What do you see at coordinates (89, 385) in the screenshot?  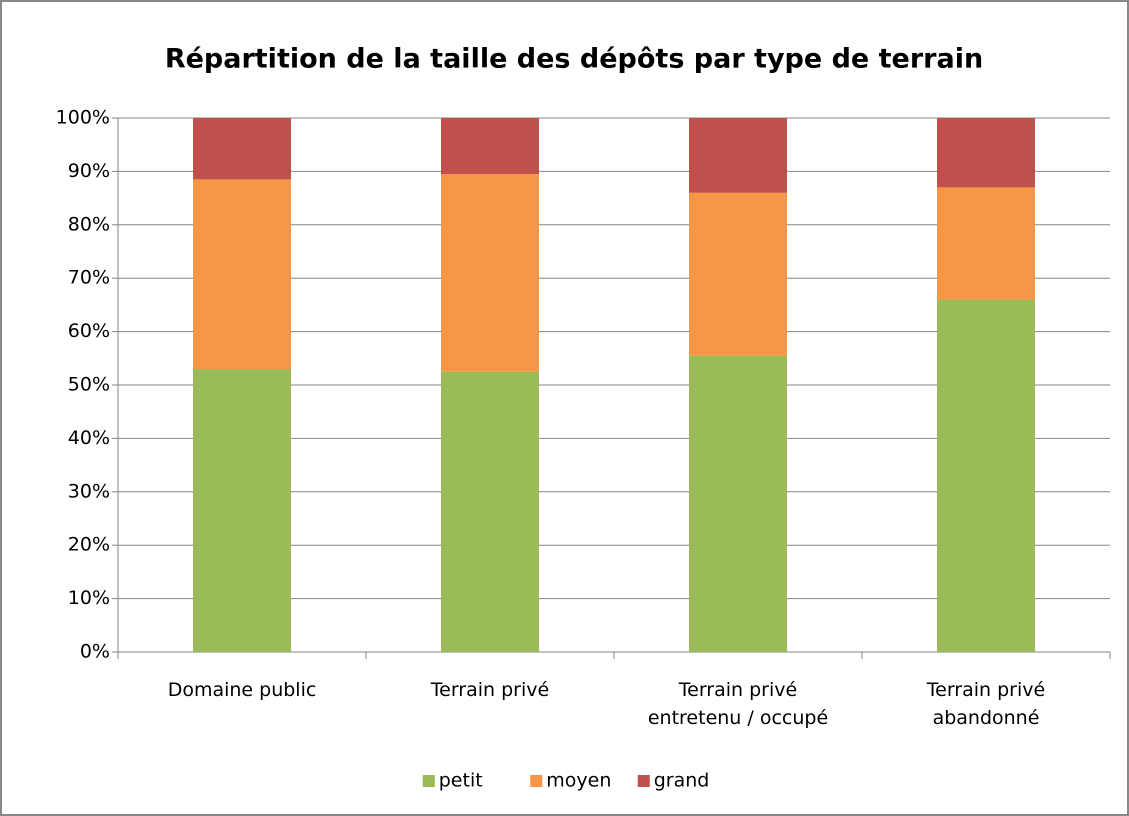 I see `y-tick-label: 50%` at bounding box center [89, 385].